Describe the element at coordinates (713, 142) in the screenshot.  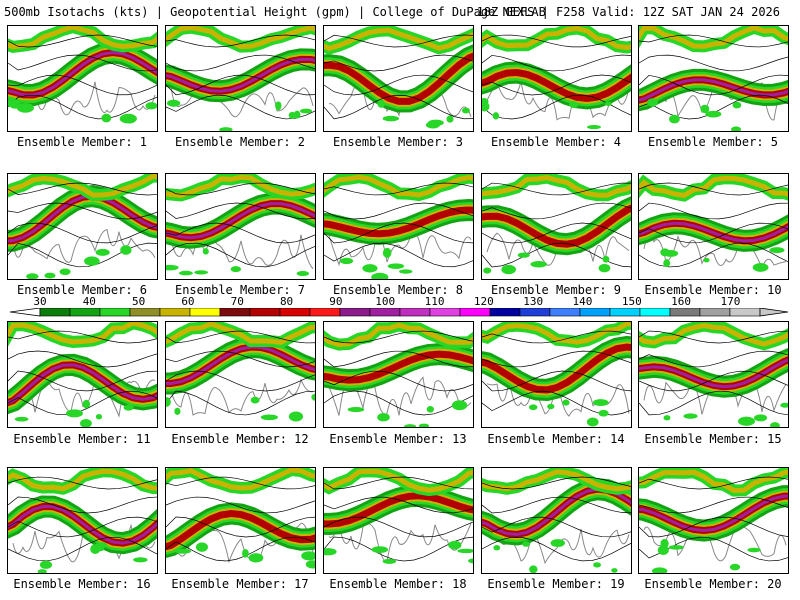
I see `ensemble-member-label: Ensemble Member: 5` at that location.